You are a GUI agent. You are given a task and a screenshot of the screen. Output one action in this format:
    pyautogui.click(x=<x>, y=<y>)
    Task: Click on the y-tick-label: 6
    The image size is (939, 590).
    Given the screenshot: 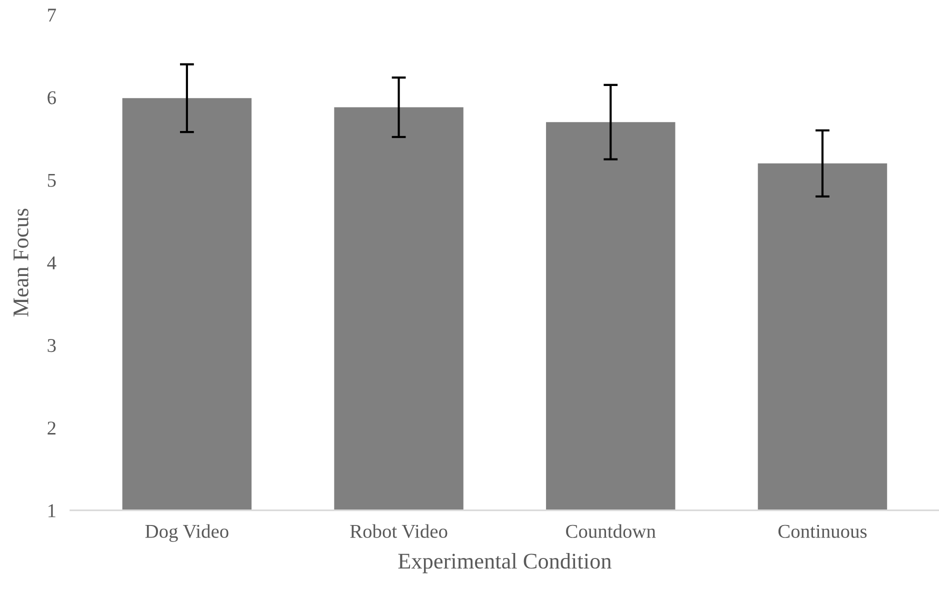 What is the action you would take?
    pyautogui.click(x=52, y=97)
    